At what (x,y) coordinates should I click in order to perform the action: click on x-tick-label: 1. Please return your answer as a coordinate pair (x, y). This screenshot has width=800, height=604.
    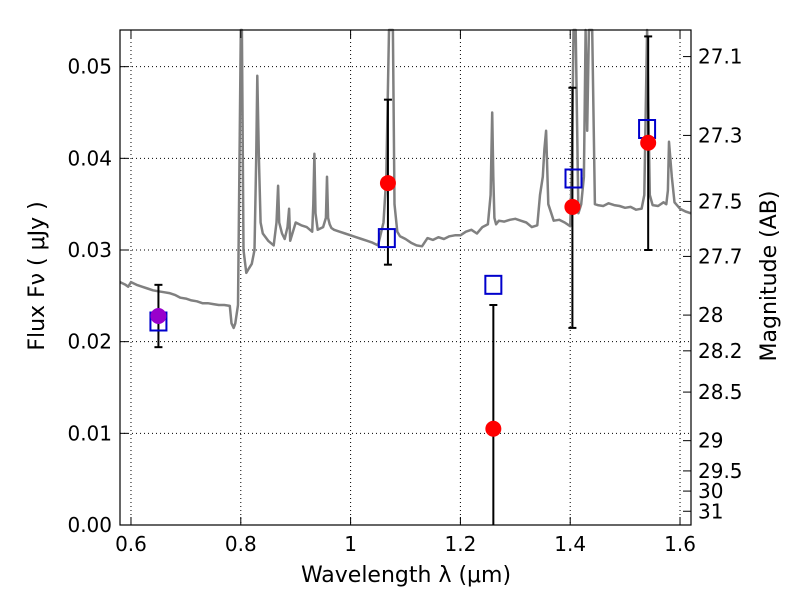
    Looking at the image, I should click on (350, 544).